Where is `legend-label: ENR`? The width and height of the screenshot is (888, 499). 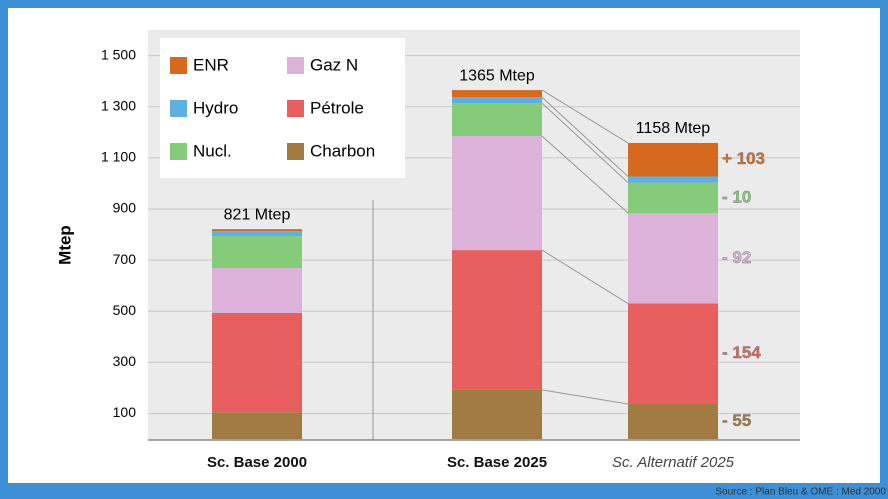
legend-label: ENR is located at coordinates (211, 64).